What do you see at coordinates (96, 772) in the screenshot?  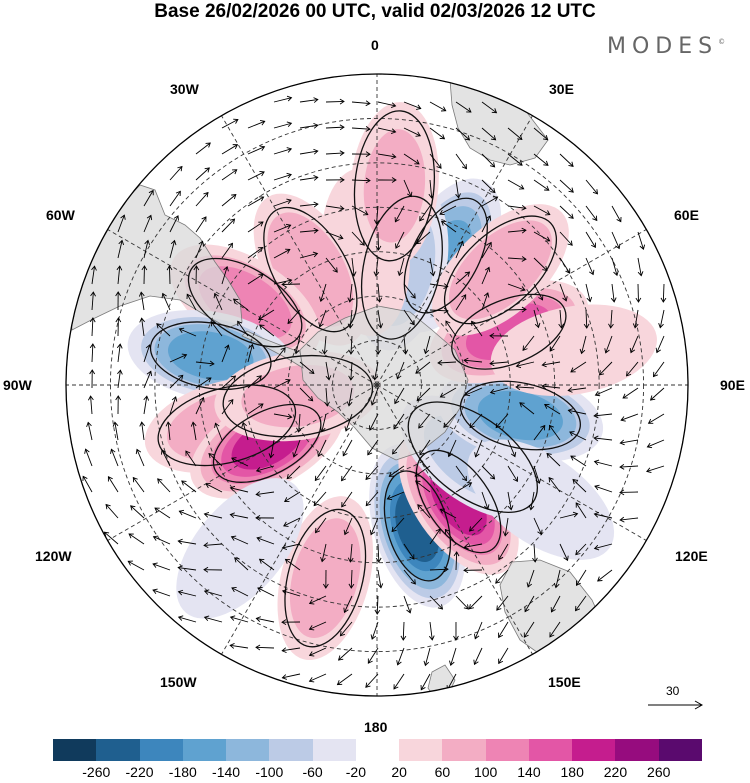 I see `colorbar-tick-label: -260` at bounding box center [96, 772].